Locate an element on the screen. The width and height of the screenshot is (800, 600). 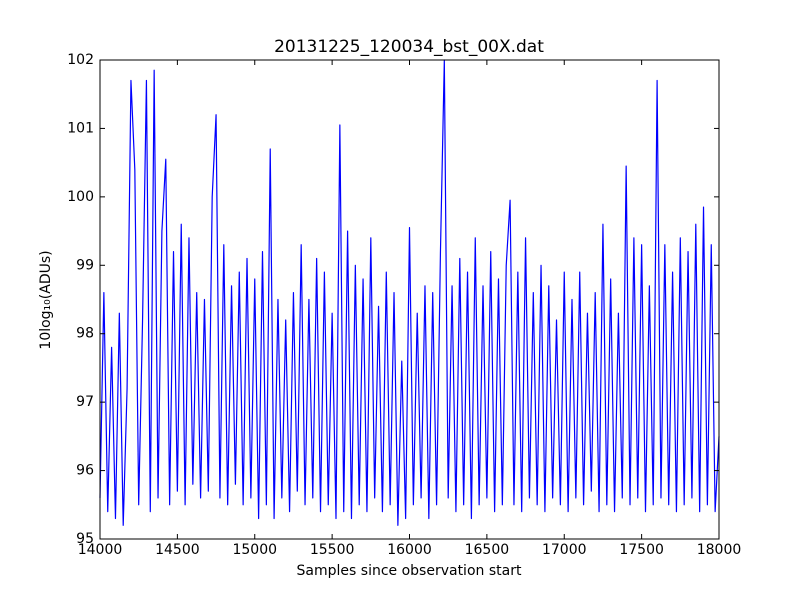
y-tick-label: 97 is located at coordinates (85, 402).